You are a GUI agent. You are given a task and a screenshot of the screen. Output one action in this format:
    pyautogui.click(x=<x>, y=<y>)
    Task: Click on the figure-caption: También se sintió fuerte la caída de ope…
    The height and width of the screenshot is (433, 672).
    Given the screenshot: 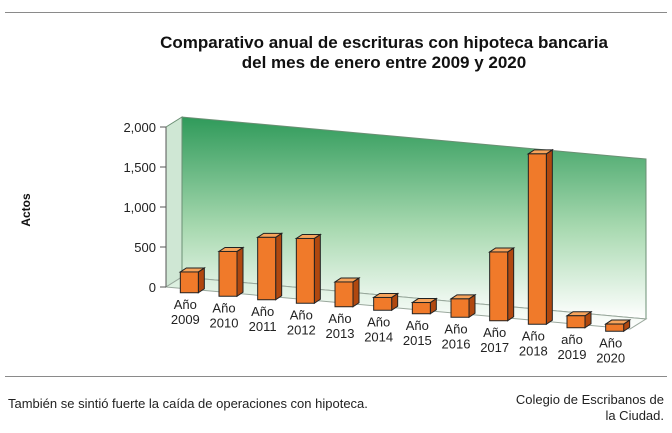 What is the action you would take?
    pyautogui.click(x=188, y=403)
    